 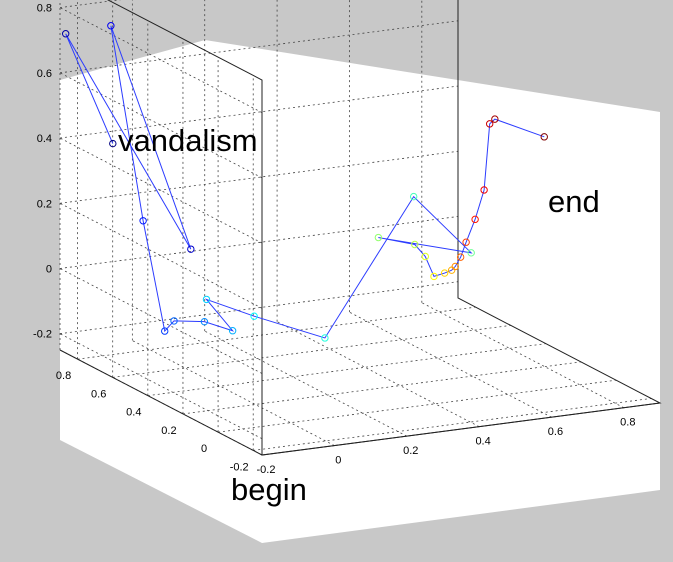 I want to click on annotation-begin: begin, so click(x=269, y=489).